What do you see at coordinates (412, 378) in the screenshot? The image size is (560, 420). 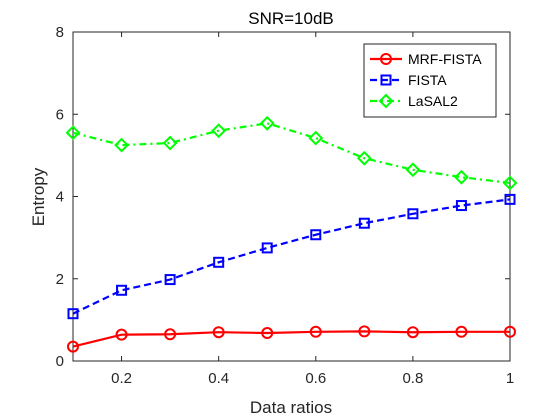 I see `x-tick-label: 0.8` at bounding box center [412, 378].